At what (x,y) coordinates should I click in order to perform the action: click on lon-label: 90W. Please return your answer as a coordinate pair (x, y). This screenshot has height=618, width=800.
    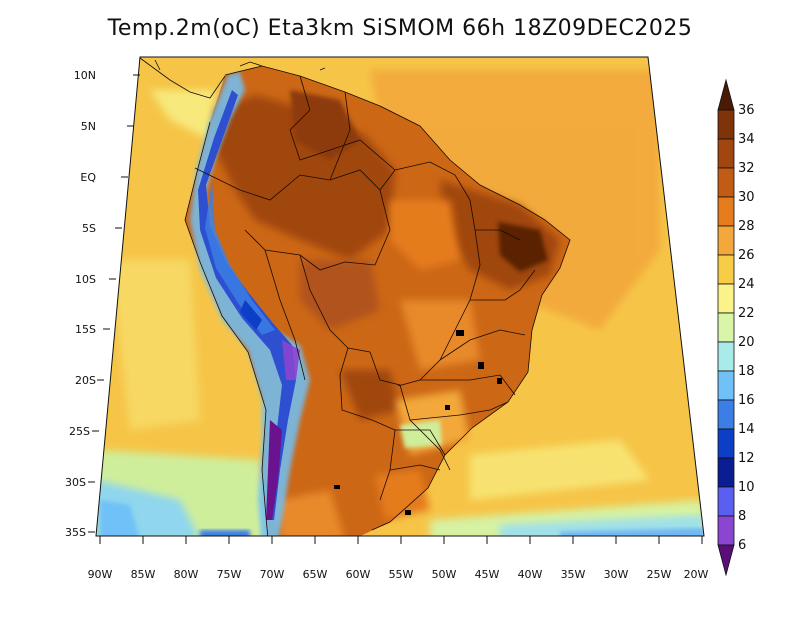
    Looking at the image, I should click on (100, 574).